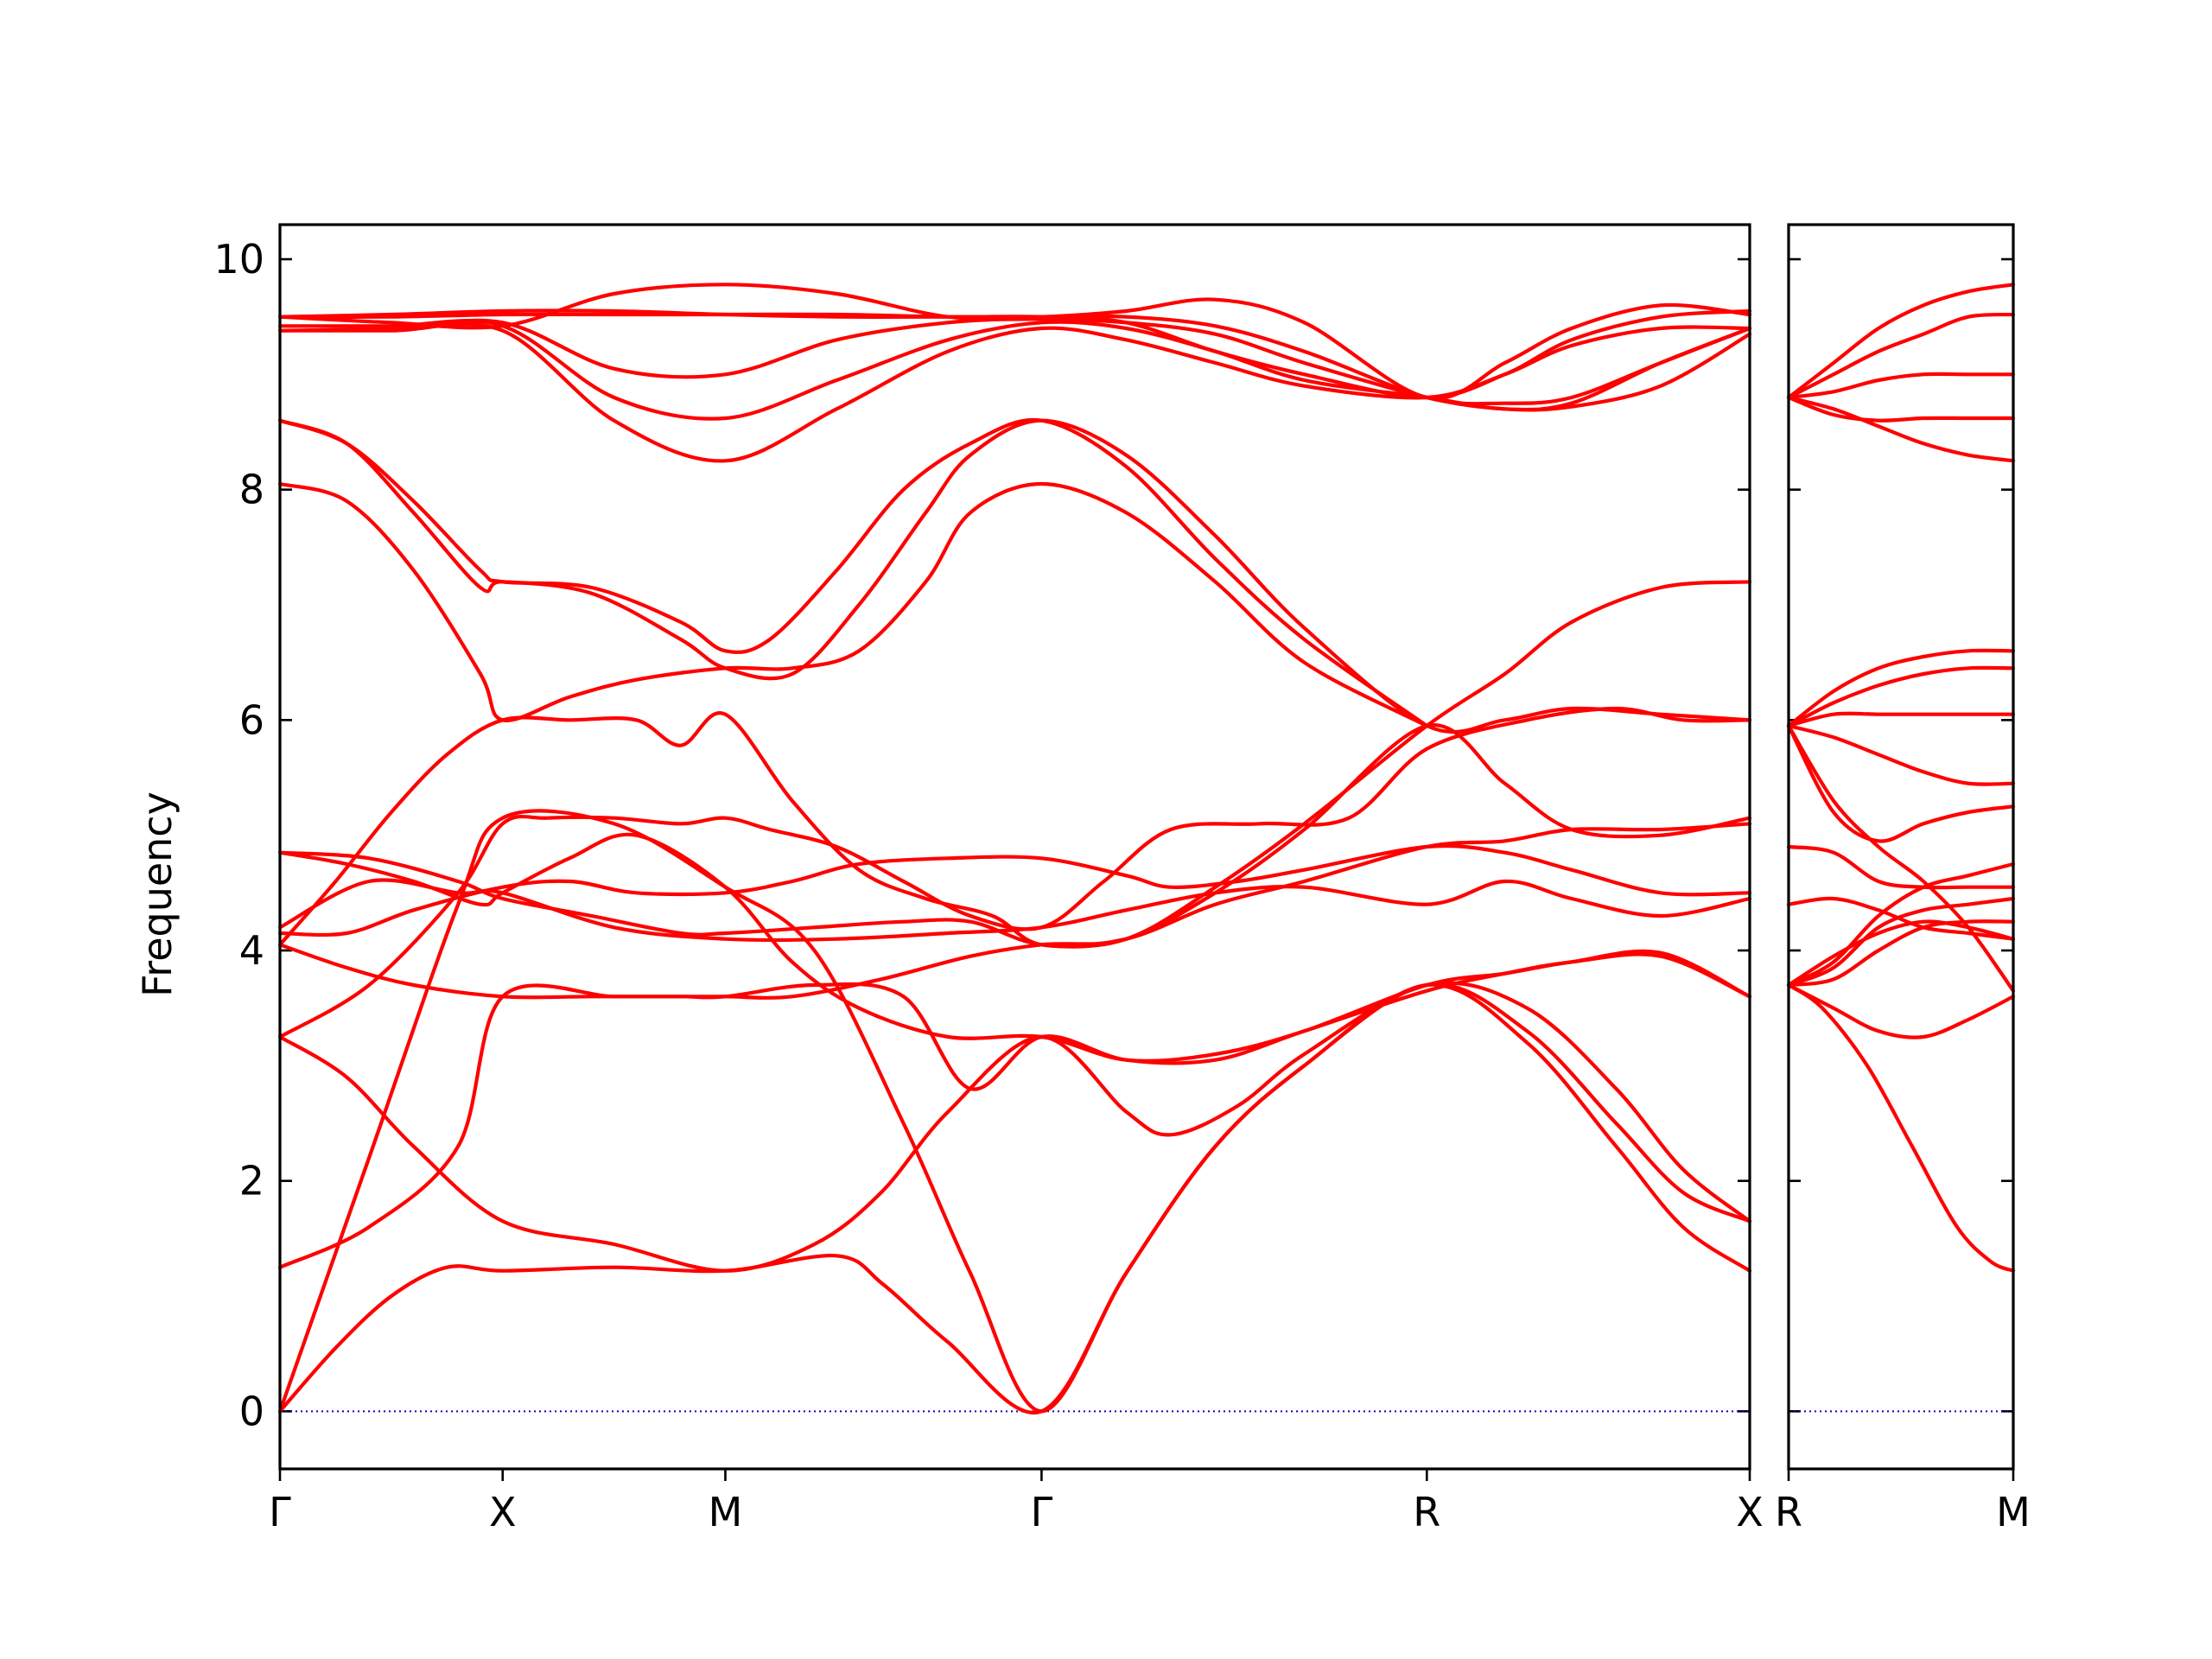  Describe the element at coordinates (251, 719) in the screenshot. I see `y-tick-label-6: 6` at that location.